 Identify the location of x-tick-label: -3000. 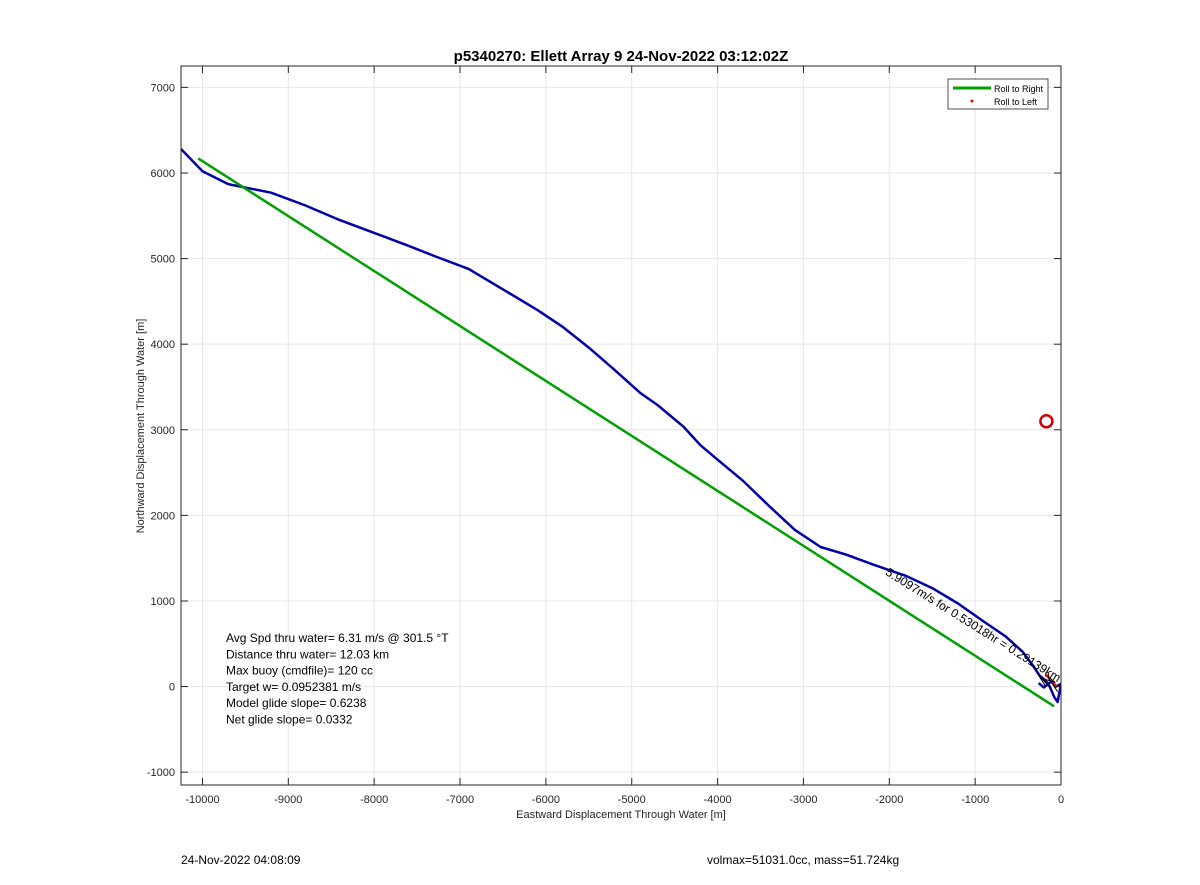
(803, 800).